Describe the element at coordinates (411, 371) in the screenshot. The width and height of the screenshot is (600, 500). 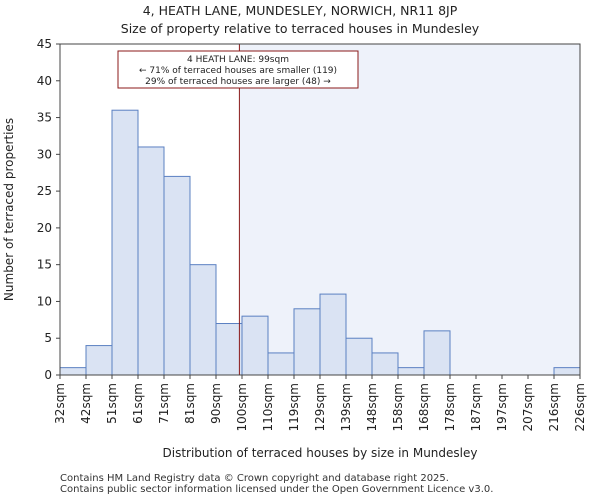
I see `bar-158sqm` at that location.